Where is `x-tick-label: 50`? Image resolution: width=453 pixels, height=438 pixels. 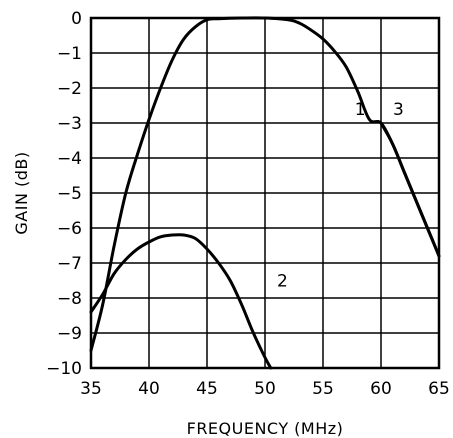
x-tick-label: 50 is located at coordinates (265, 389).